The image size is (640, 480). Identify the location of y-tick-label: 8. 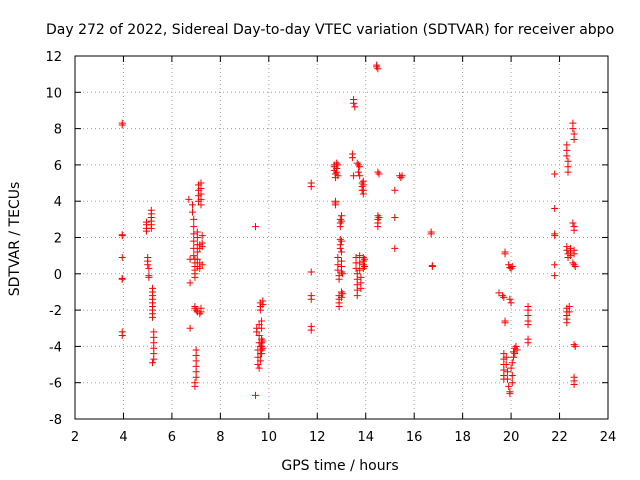
(58, 130).